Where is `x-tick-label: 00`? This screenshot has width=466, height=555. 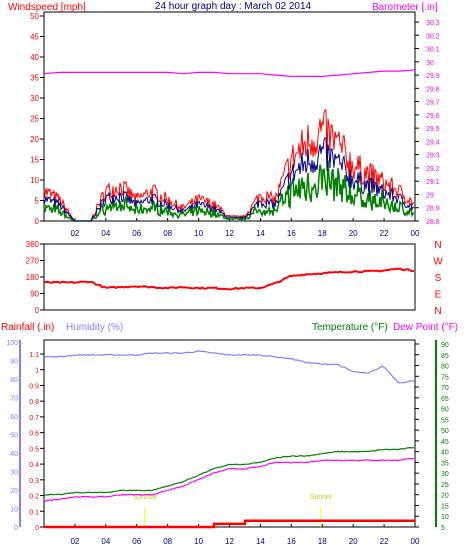
x-tick-label: 00 is located at coordinates (415, 233).